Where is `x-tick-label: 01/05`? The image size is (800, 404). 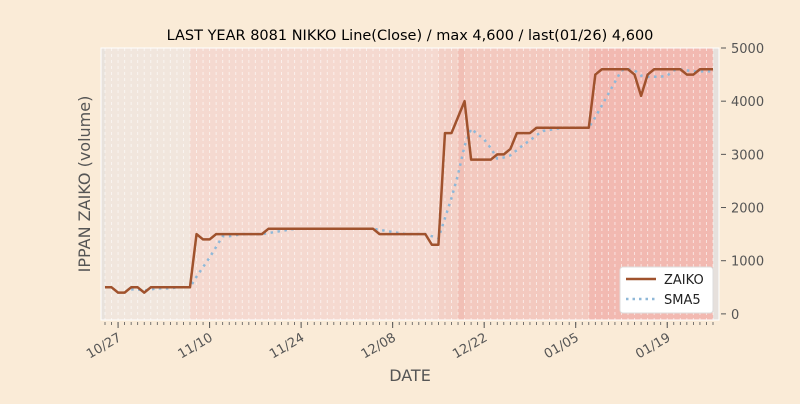
x-tick-label: 01/05 is located at coordinates (562, 346).